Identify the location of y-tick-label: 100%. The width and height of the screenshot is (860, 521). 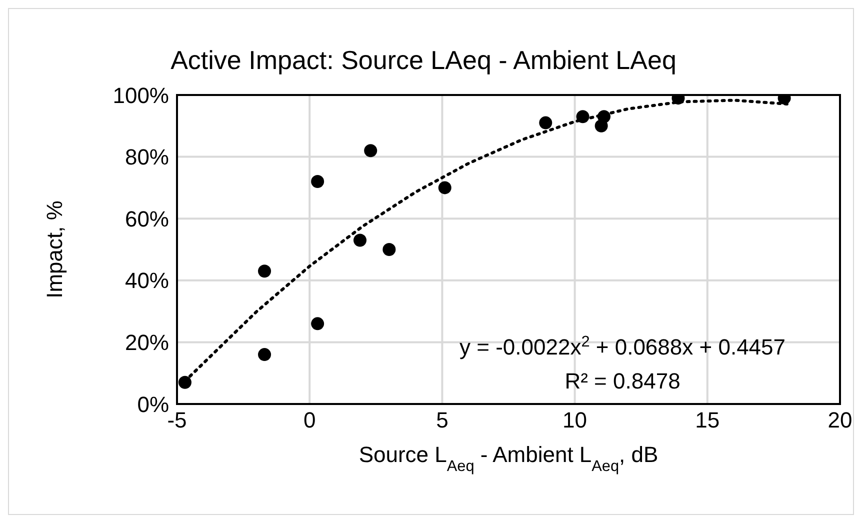
(140, 95).